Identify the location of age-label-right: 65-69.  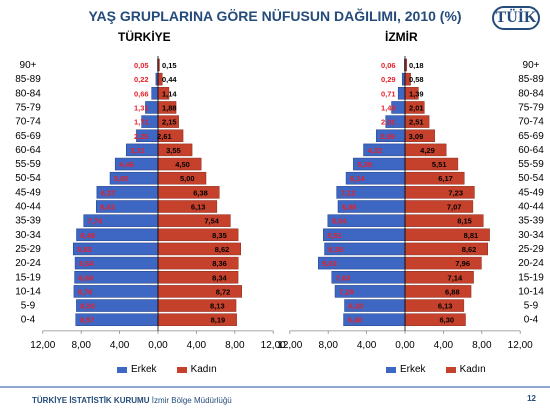
(531, 136).